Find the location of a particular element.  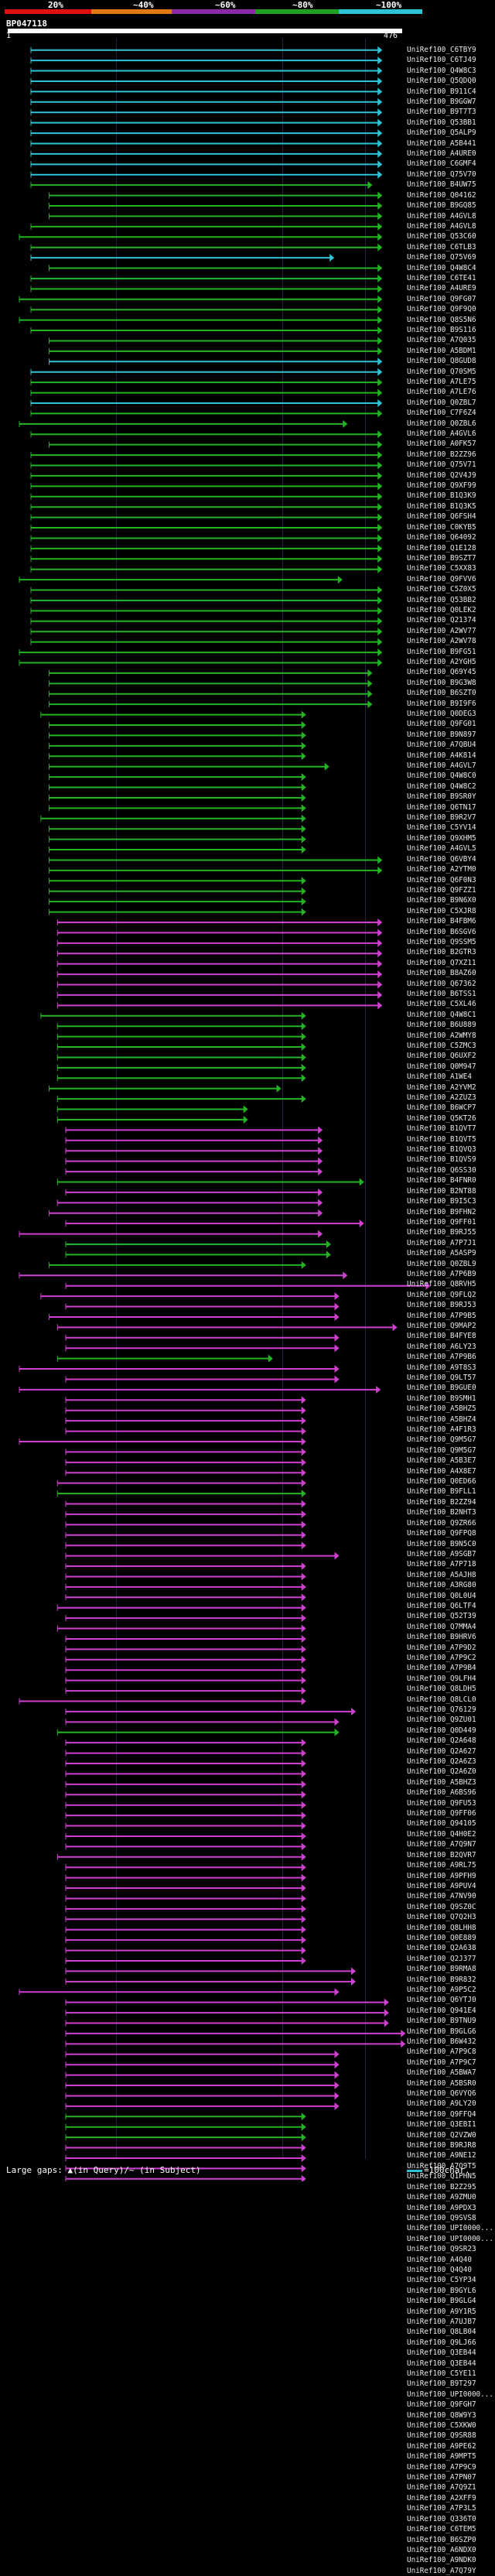

hit-name: UniRef100_B9I9F6 is located at coordinates (442, 704).